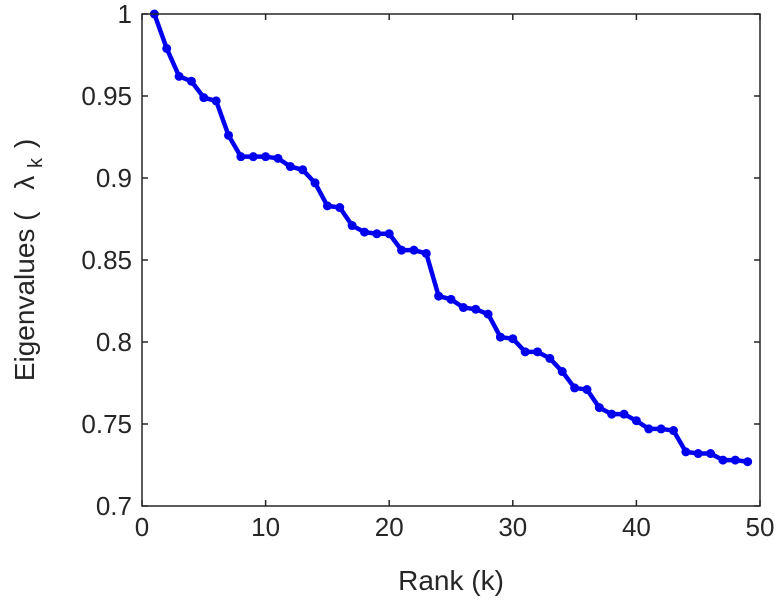 Image resolution: width=782 pixels, height=600 pixels. What do you see at coordinates (36, 162) in the screenshot?
I see `y-axis-label-subscript: k` at bounding box center [36, 162].